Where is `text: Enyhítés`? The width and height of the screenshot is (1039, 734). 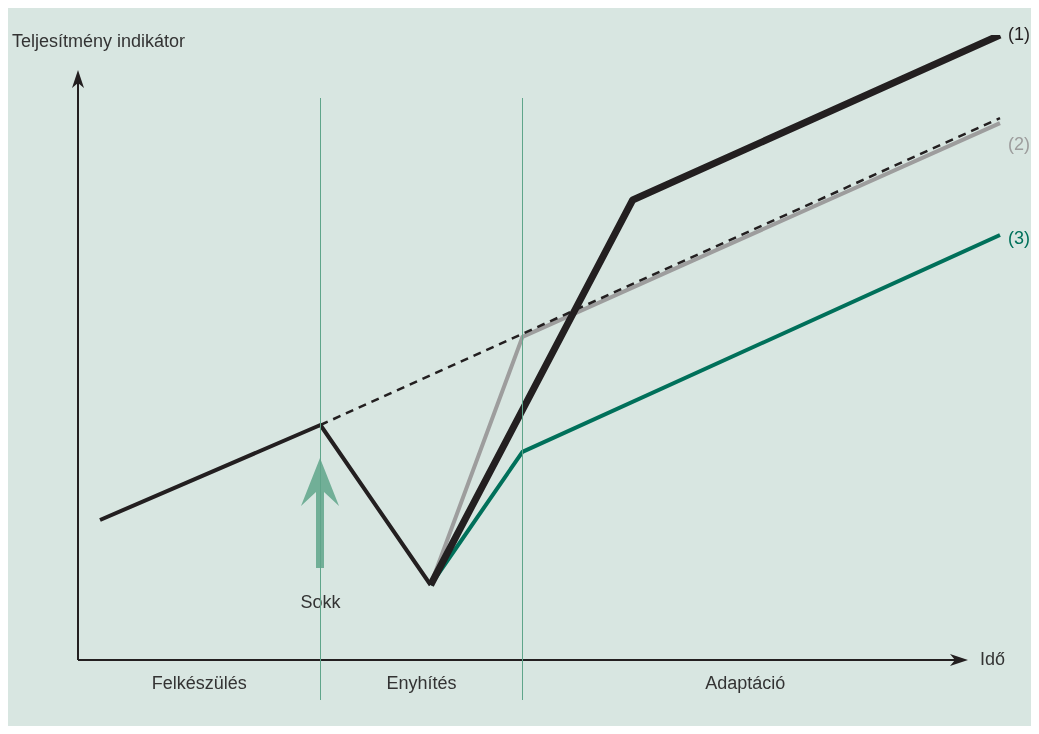 text: Enyhítés is located at coordinates (421, 682).